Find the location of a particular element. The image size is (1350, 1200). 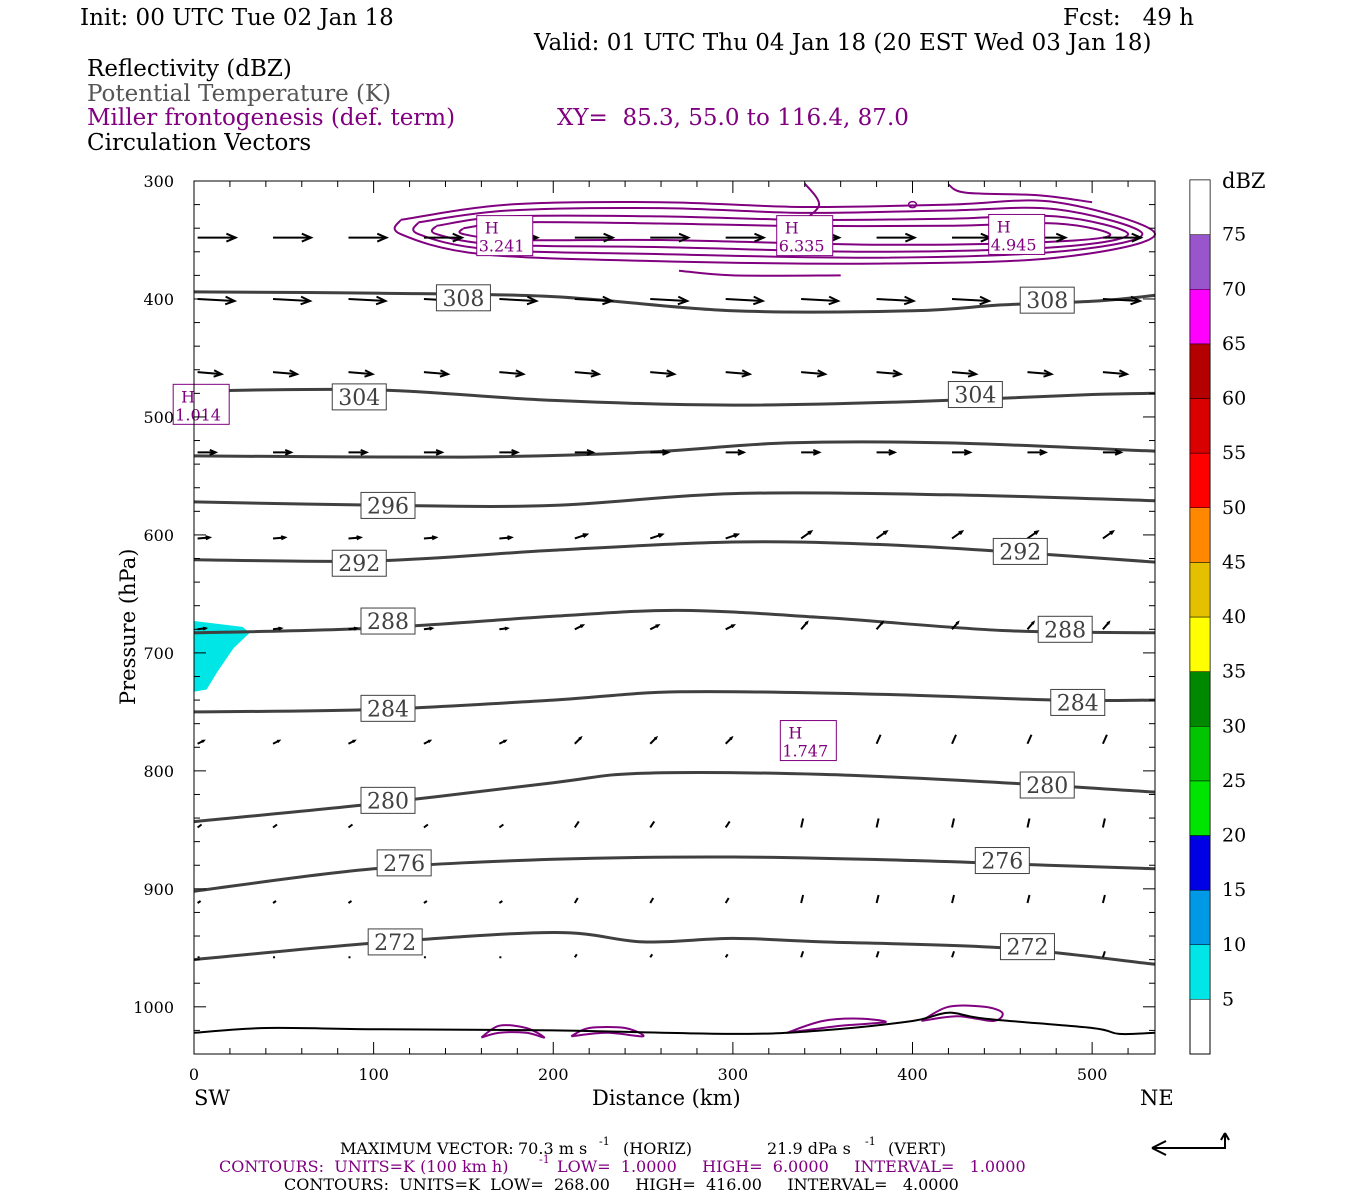

max-vector-vert-exp: -1 is located at coordinates (870, 1141).